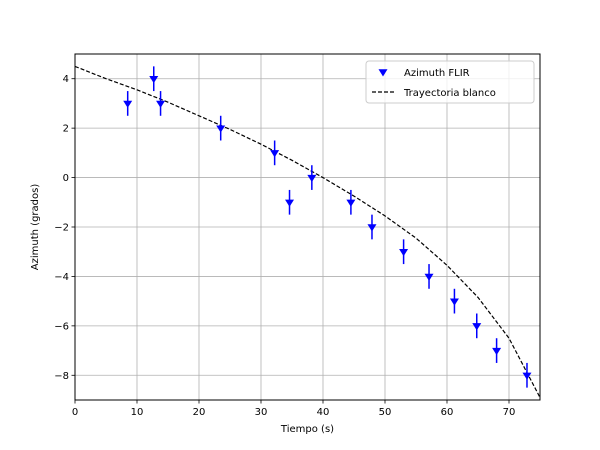 This screenshot has height=450, width=600. Describe the element at coordinates (66, 79) in the screenshot. I see `y-tick-label: 4` at that location.